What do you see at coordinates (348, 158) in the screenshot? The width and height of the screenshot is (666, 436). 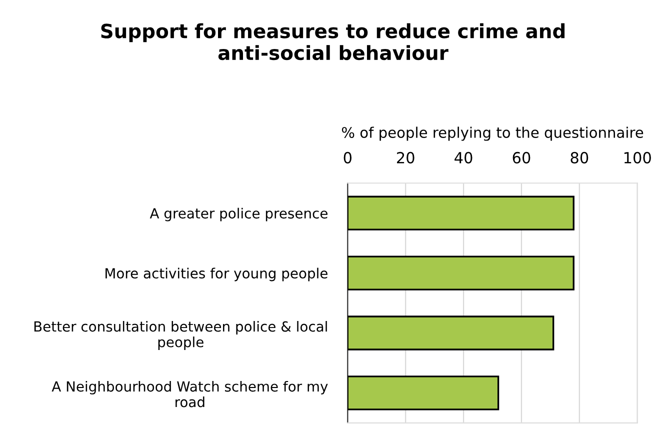 I see `x-tick-label: 0` at bounding box center [348, 158].